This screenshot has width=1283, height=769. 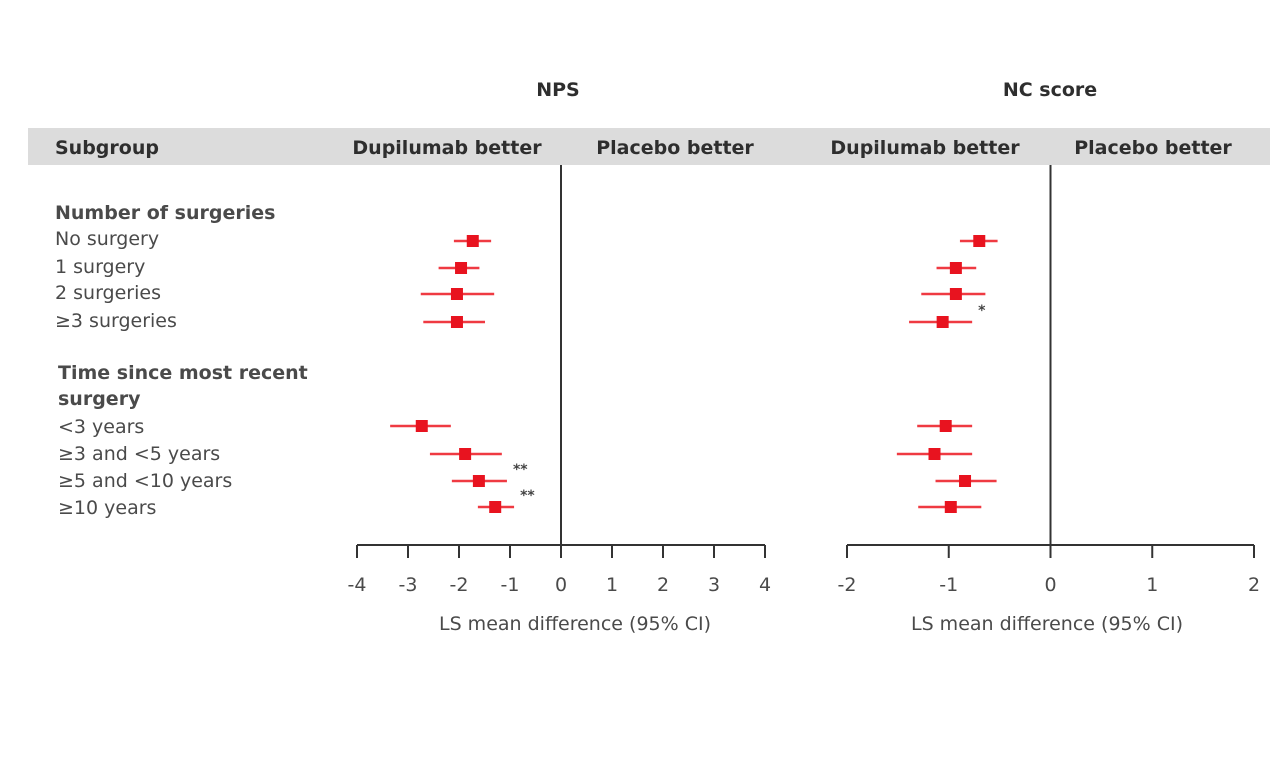 What do you see at coordinates (575, 624) in the screenshot?
I see `nps-x-axis-label: LS mean difference (95% CI)` at bounding box center [575, 624].